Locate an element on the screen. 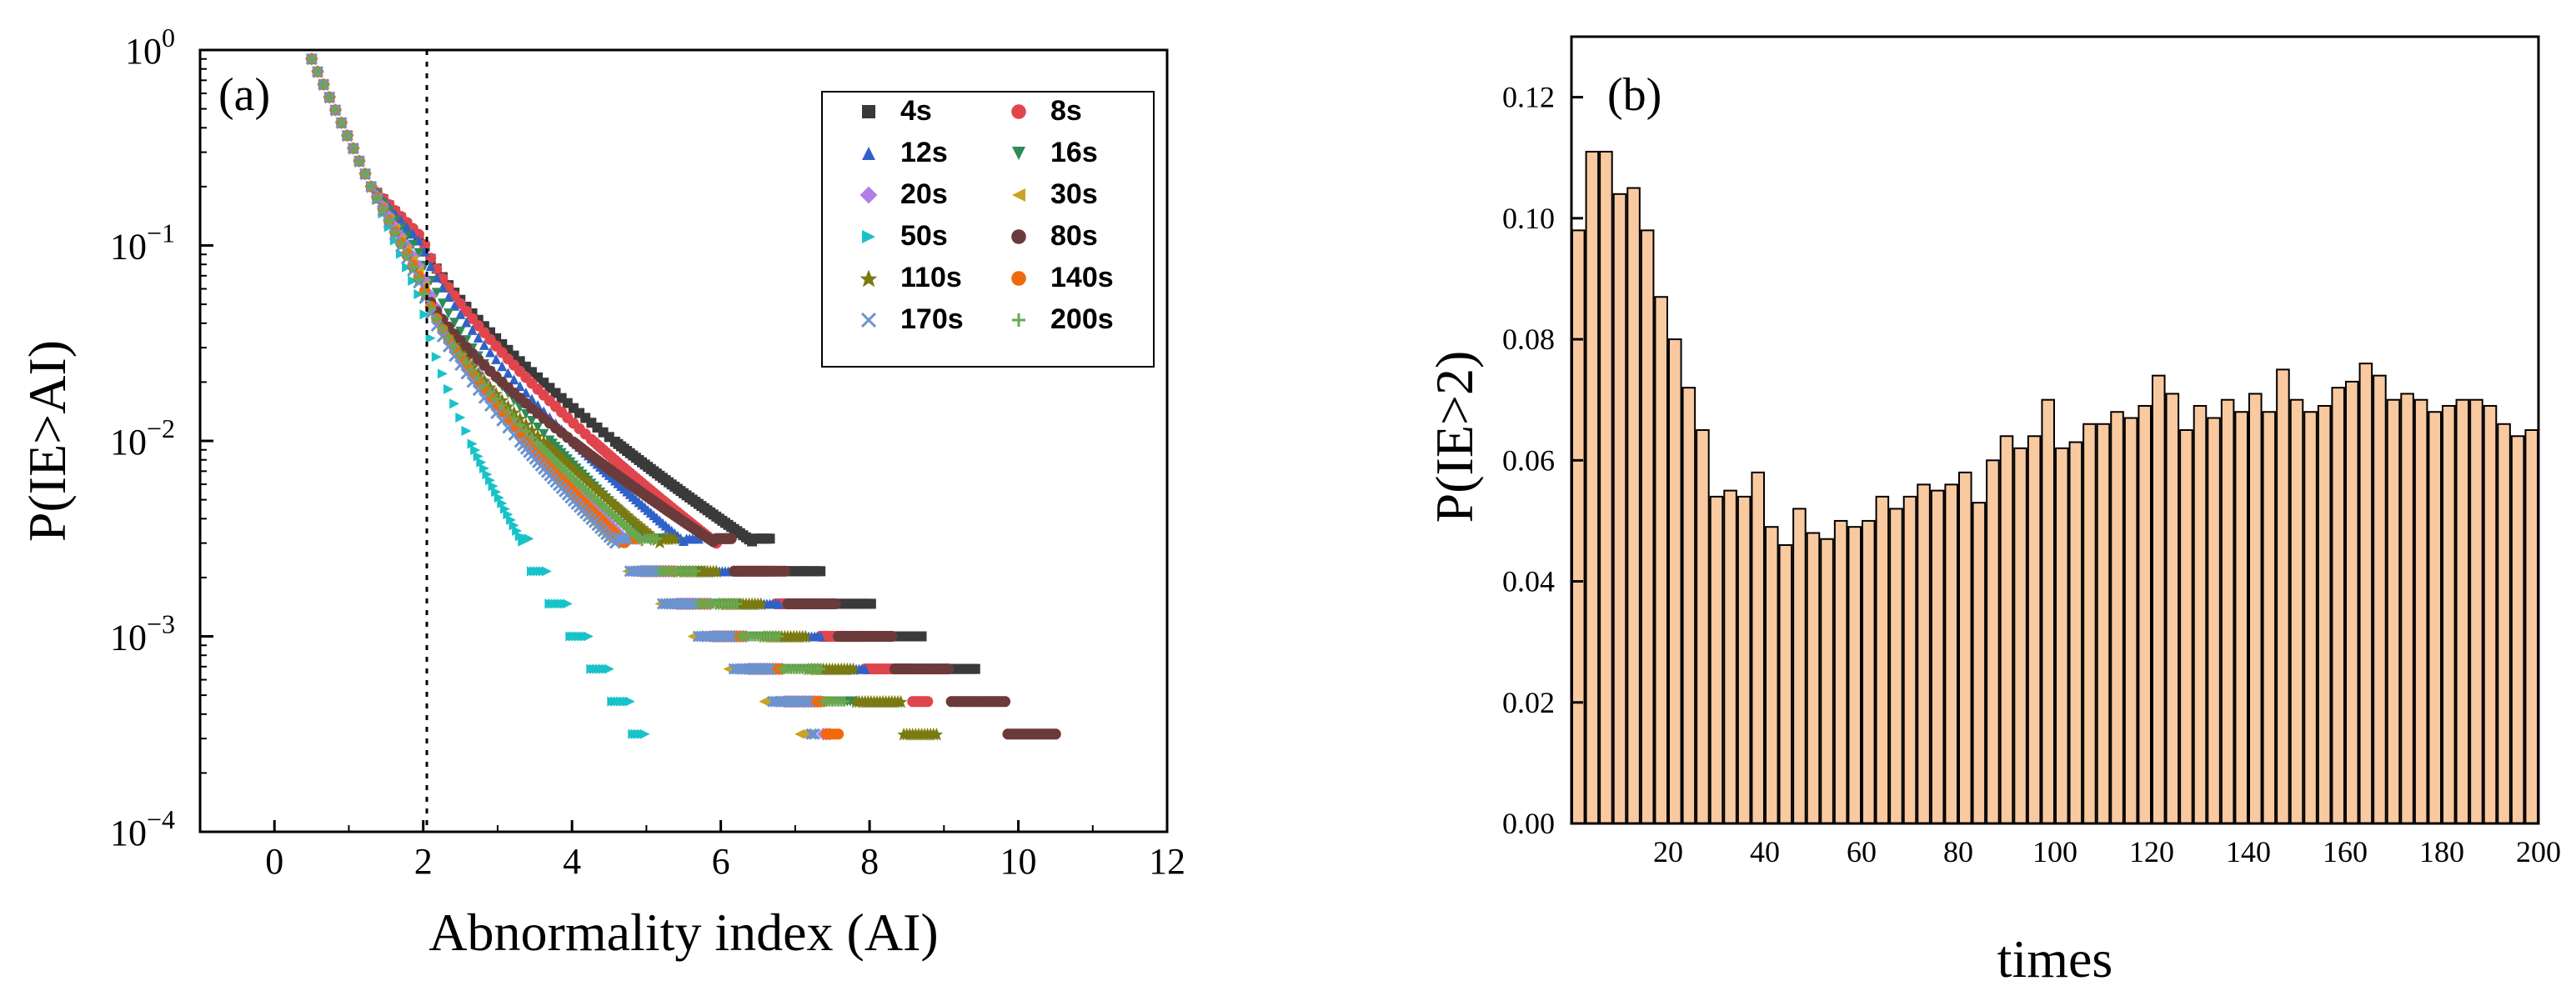  chart-a-x-tick-label: 4 is located at coordinates (572, 862).